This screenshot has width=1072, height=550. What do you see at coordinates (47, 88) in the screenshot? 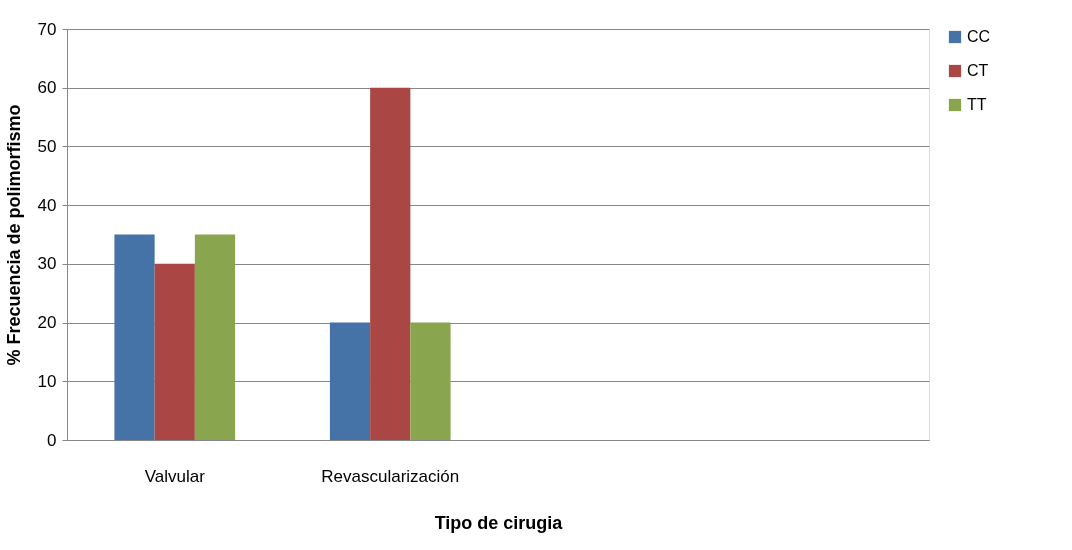
I see `y-tick-label: 60` at bounding box center [47, 88].